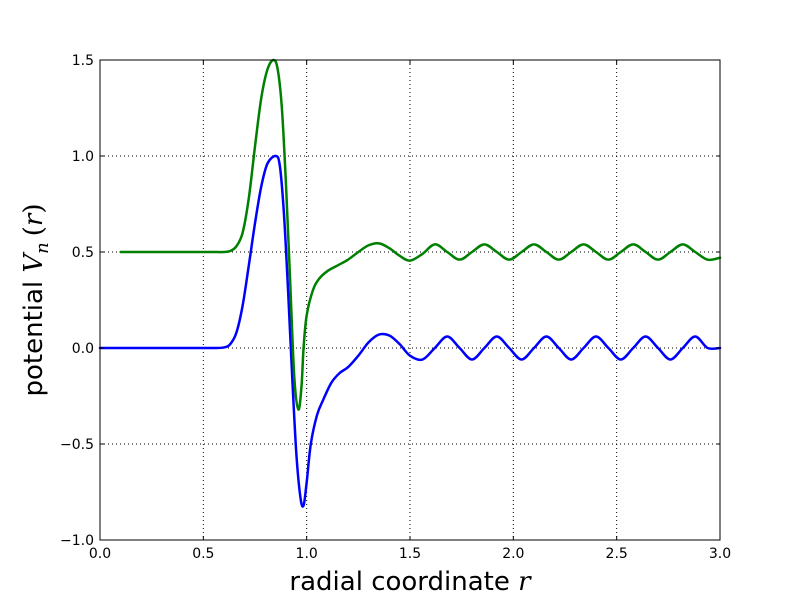 The width and height of the screenshot is (800, 600). I want to click on y-axis-label: potential Vn (r), so click(36, 299).